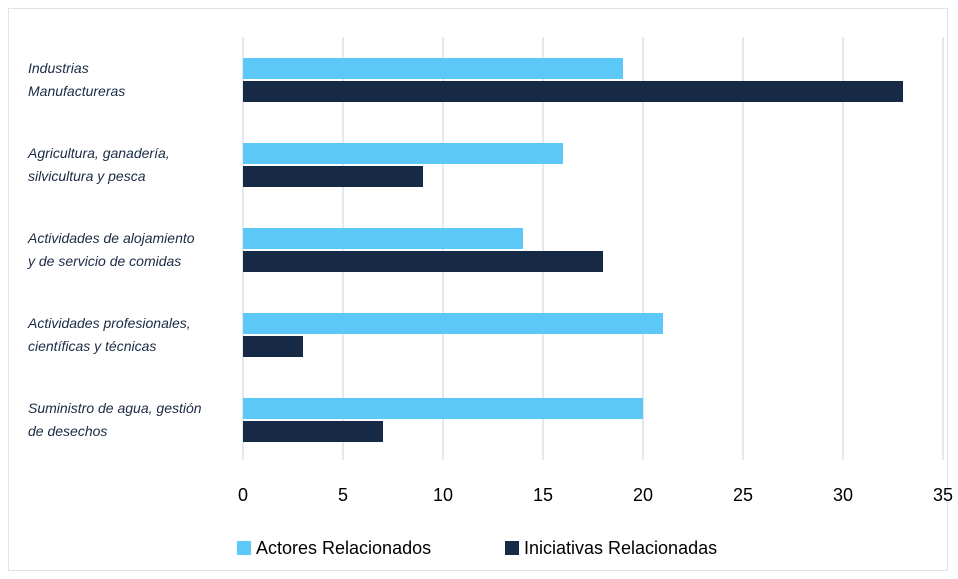  What do you see at coordinates (343, 495) in the screenshot?
I see `x-tick-label: 5` at bounding box center [343, 495].